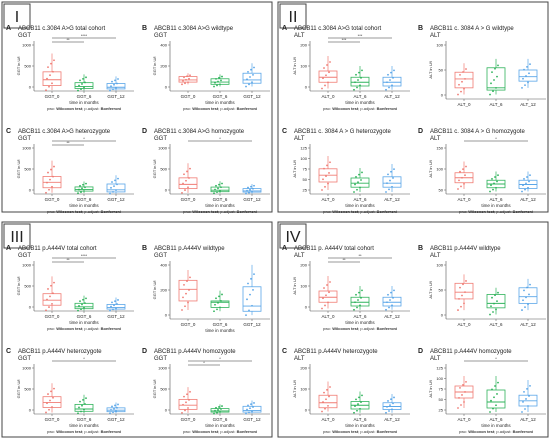 This screenshot has width=550, height=439. Describe the element at coordinates (84, 96) in the screenshot. I see `x-tick-label: GGT_6` at that location.